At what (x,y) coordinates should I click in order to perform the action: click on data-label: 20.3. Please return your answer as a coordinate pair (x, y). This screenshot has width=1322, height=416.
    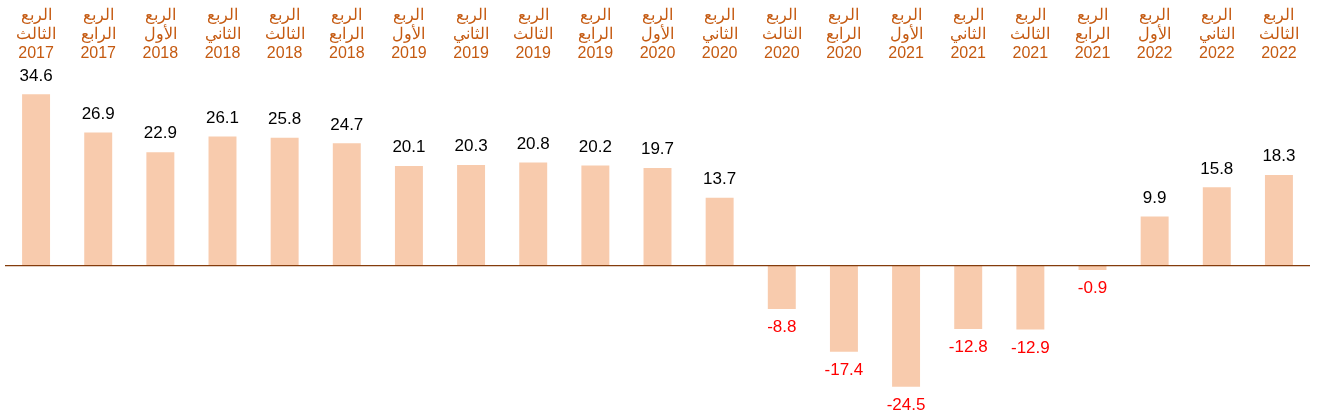
    Looking at the image, I should click on (471, 146).